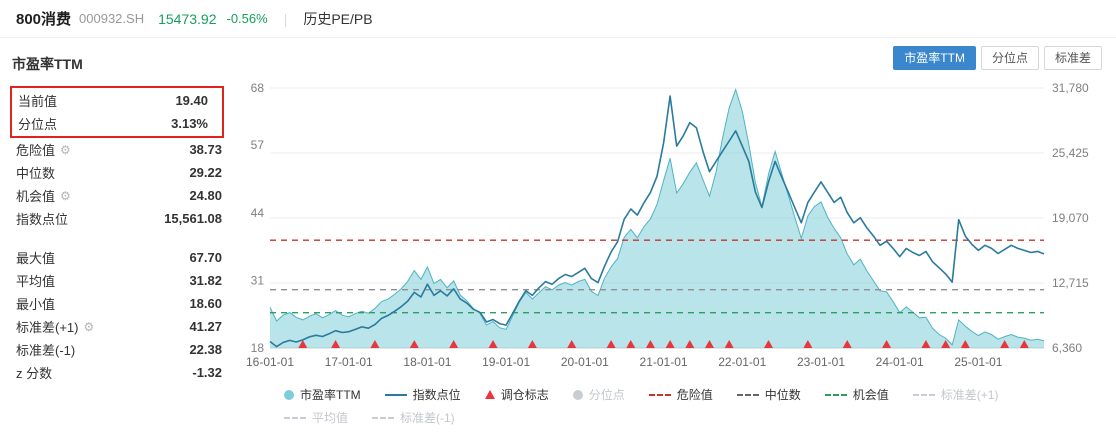  I want to click on right-axis-label: 12,715, so click(1070, 283).